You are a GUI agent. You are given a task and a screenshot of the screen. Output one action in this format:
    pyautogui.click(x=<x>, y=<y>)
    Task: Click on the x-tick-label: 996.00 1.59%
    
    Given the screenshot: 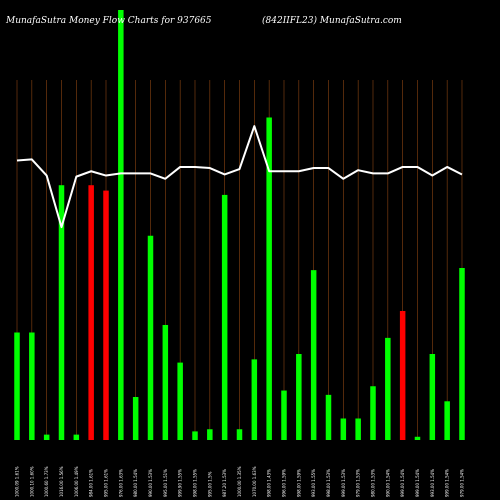 What is the action you would take?
    pyautogui.click(x=283, y=483)
    